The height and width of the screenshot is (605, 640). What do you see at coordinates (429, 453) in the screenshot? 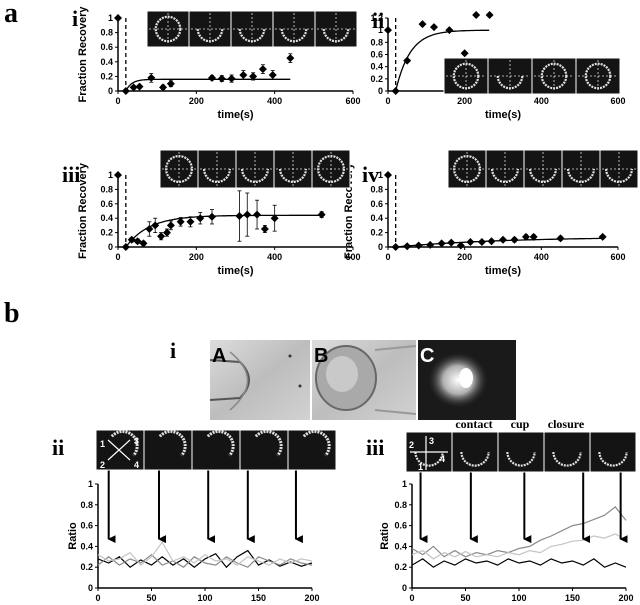
I see `quadrant-overlay` at bounding box center [429, 453].